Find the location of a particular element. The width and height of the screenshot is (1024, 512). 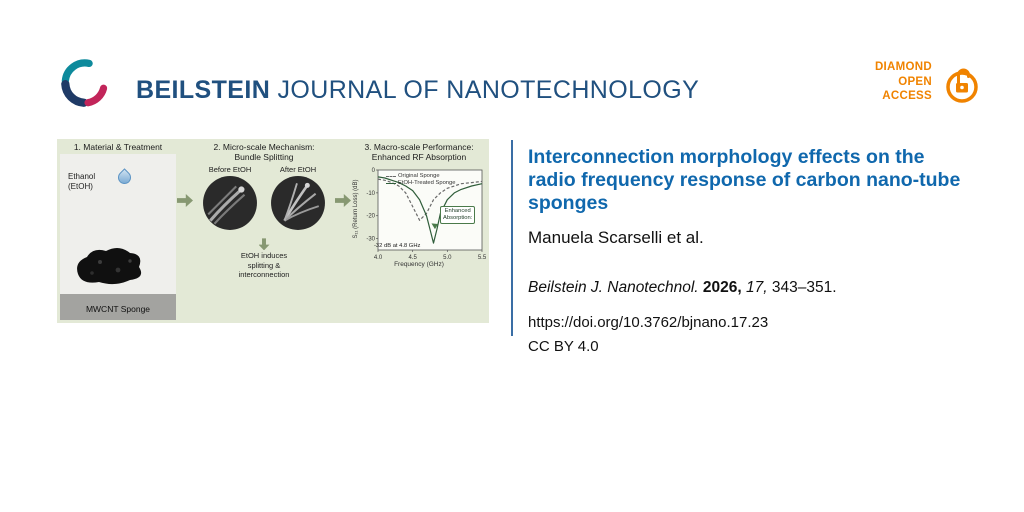

legend-item-treated: EtOH-Treated Sponge is located at coordinates (420, 183).